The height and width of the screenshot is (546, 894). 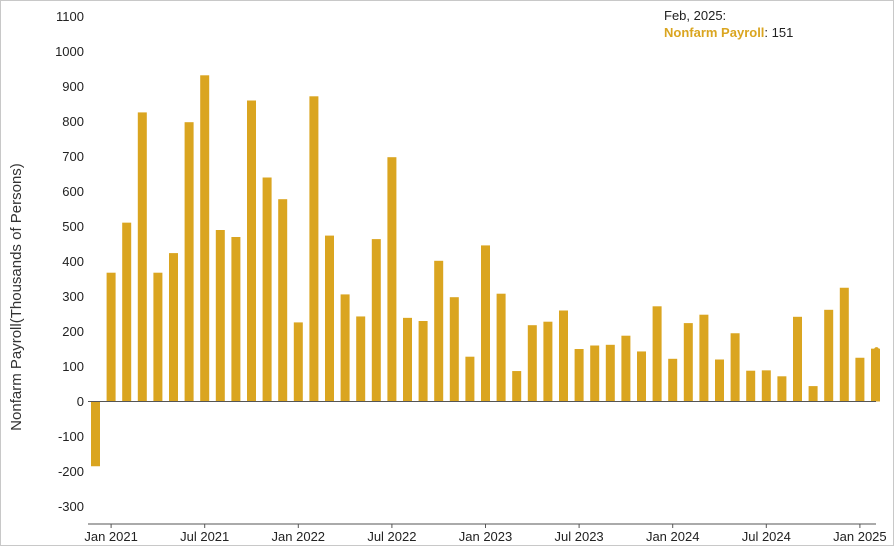 I want to click on y-tick-label: 700, so click(x=73, y=156).